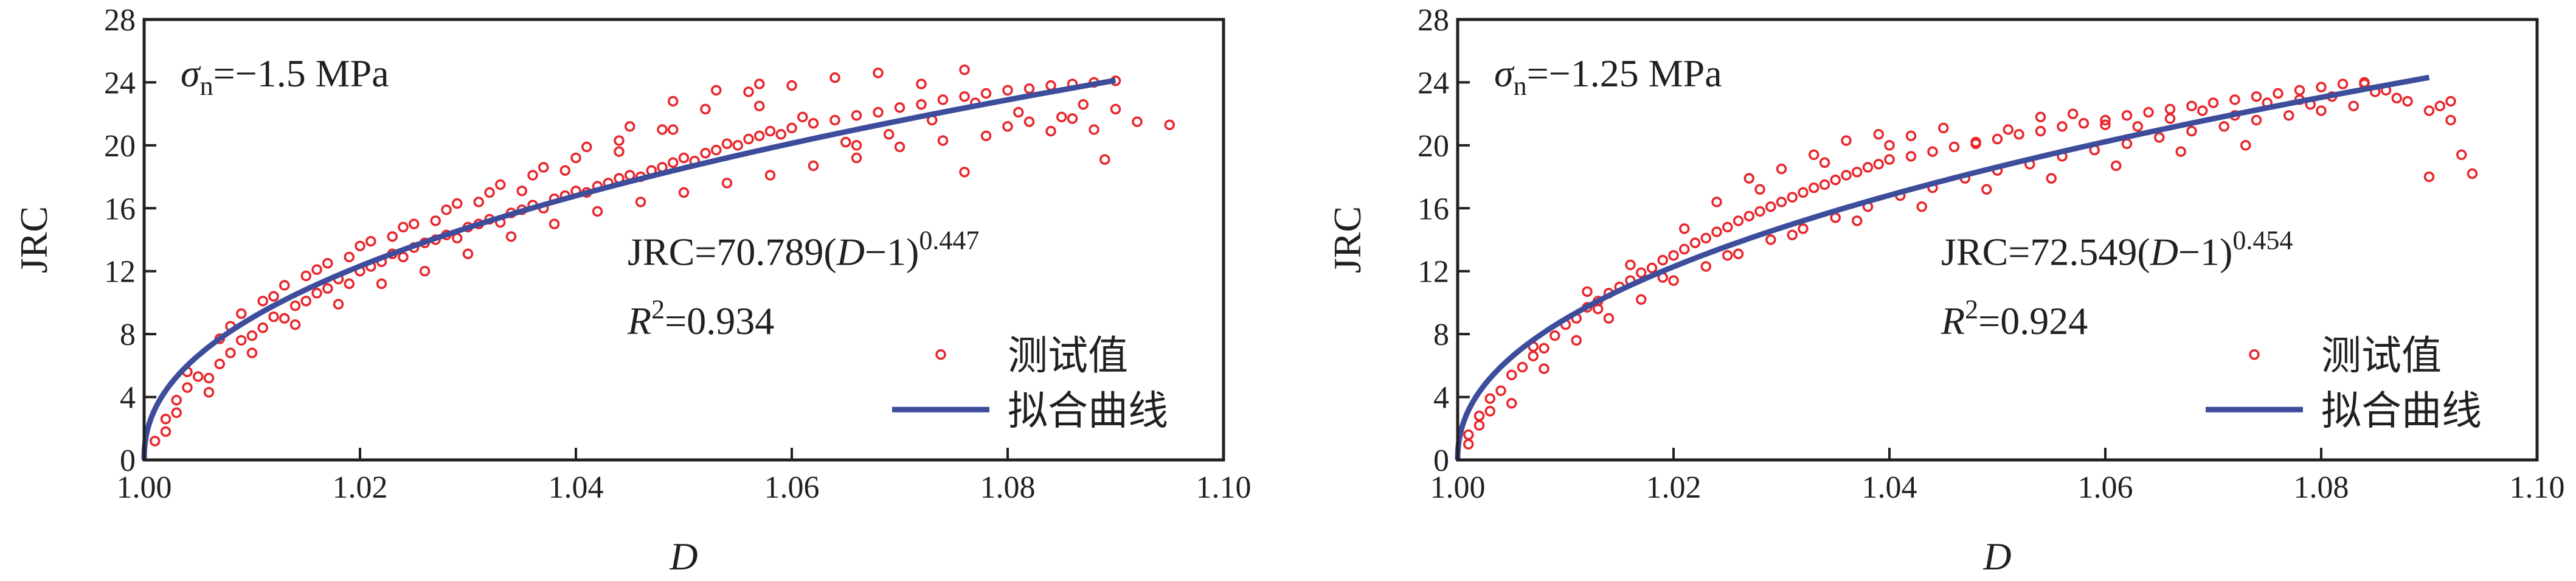 The height and width of the screenshot is (581, 2576). Describe the element at coordinates (949, 240) in the screenshot. I see `equation-exponent-left: 0.447` at that location.